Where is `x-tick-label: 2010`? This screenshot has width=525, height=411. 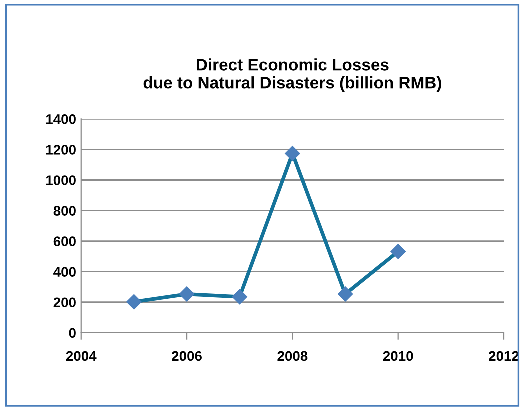
x-tick-label: 2010 is located at coordinates (398, 356).